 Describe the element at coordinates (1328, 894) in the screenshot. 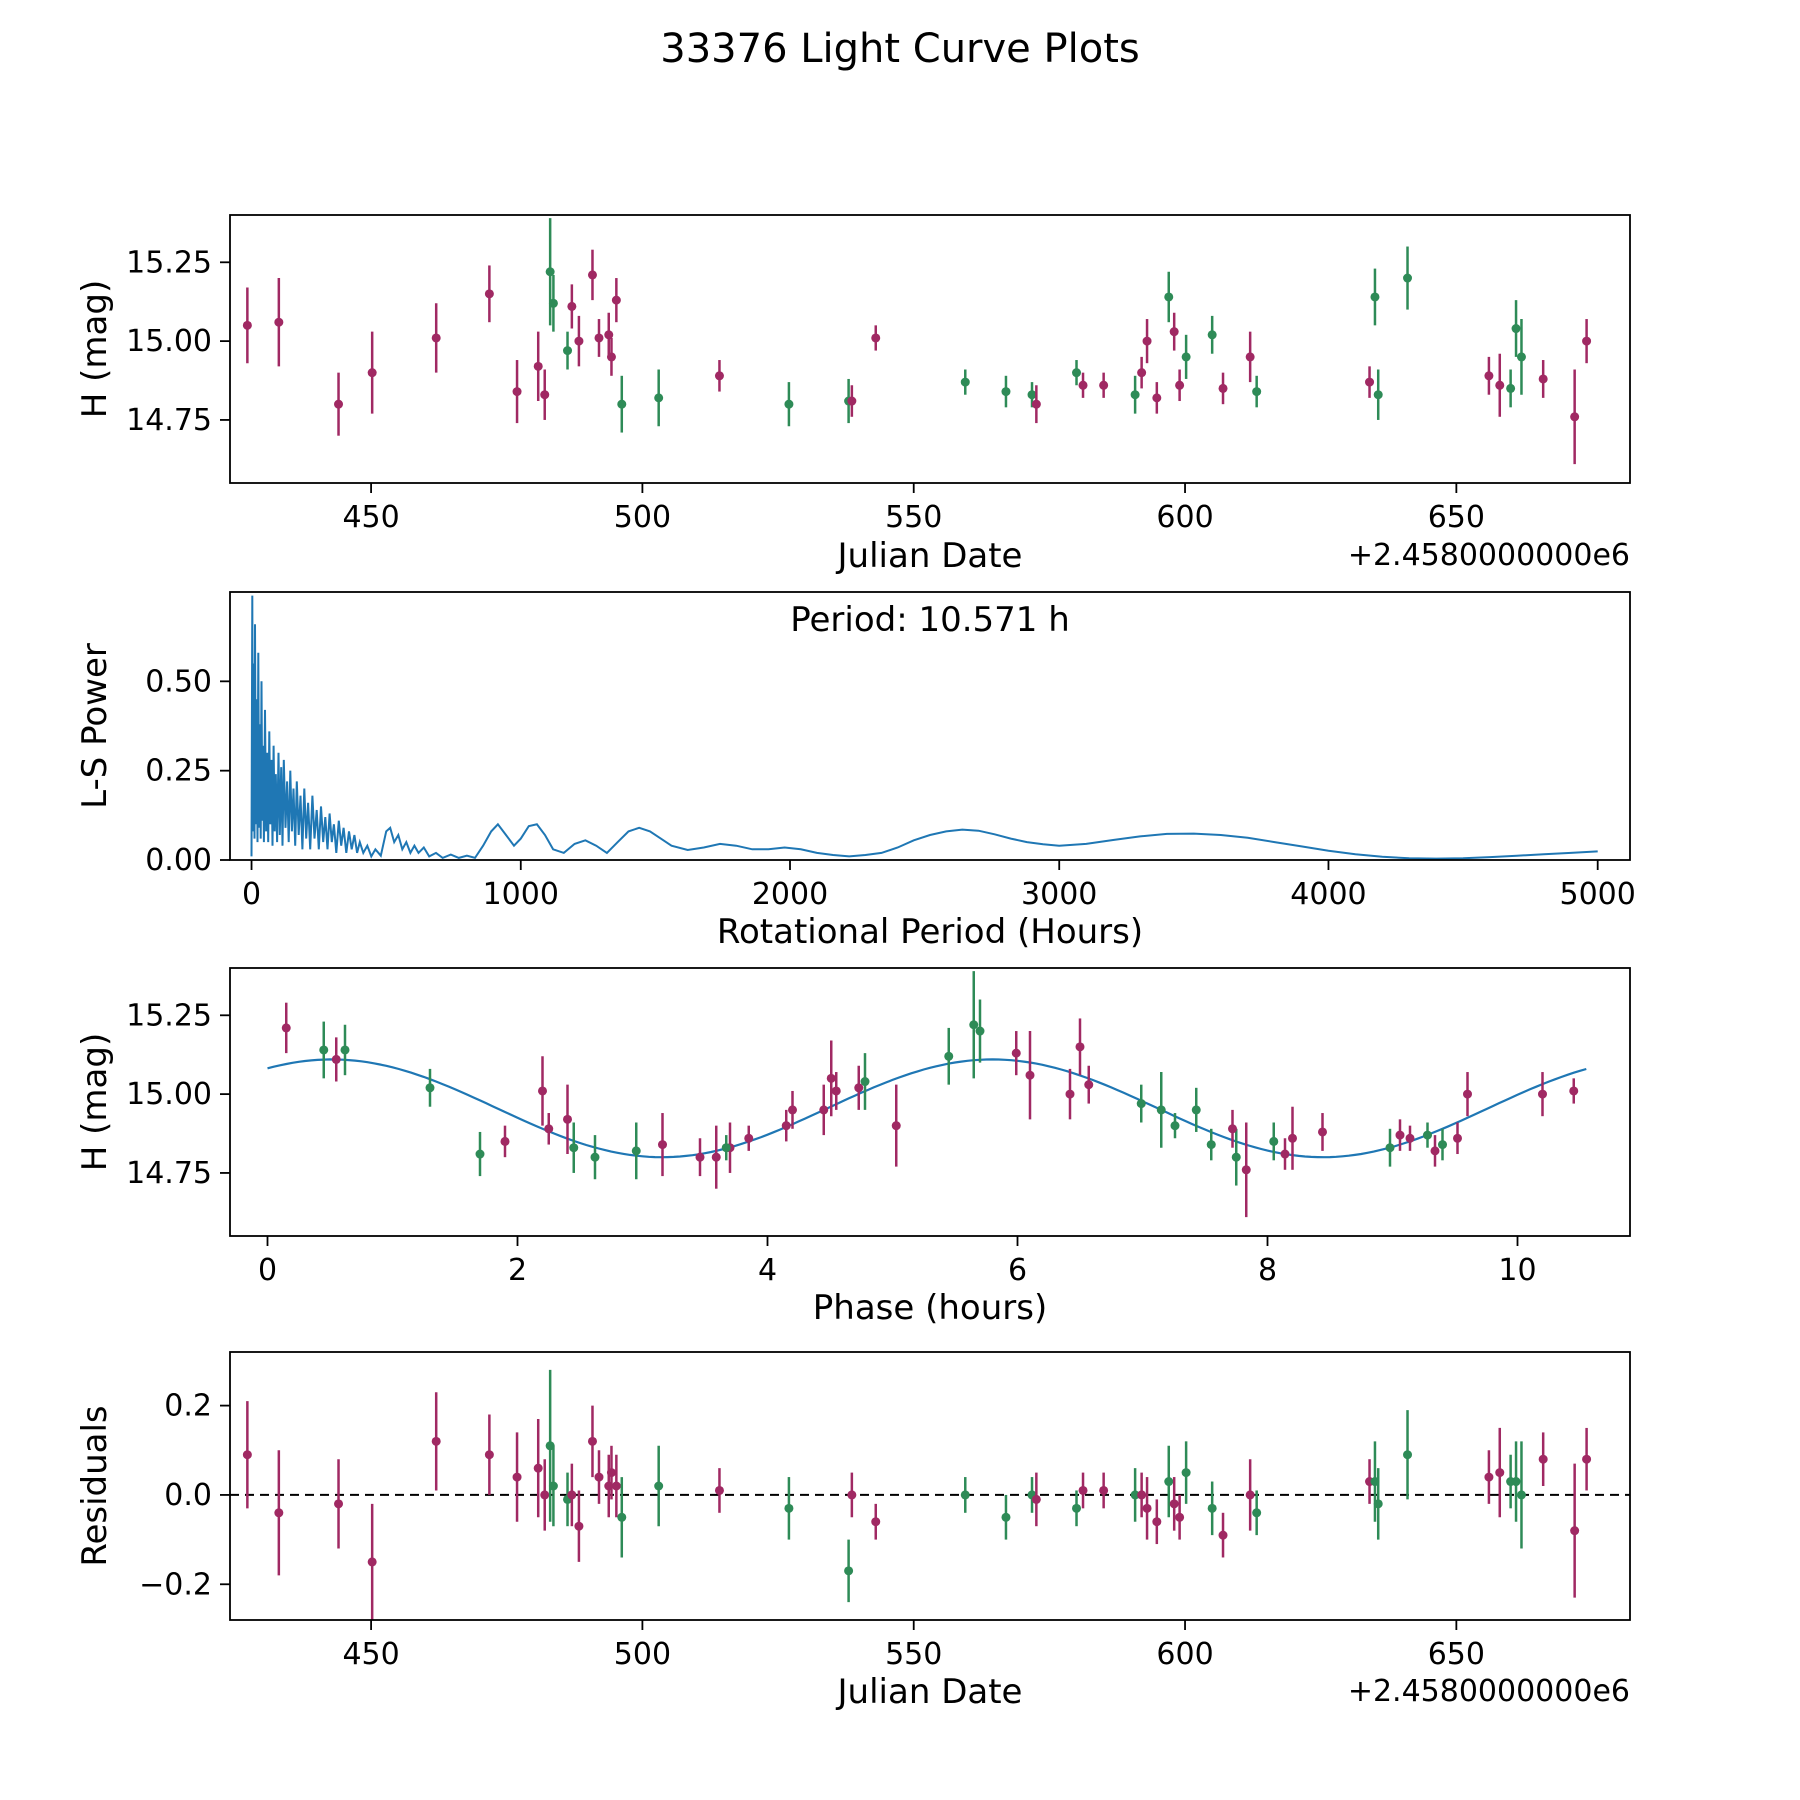

I see `svg-text: 4000` at that location.